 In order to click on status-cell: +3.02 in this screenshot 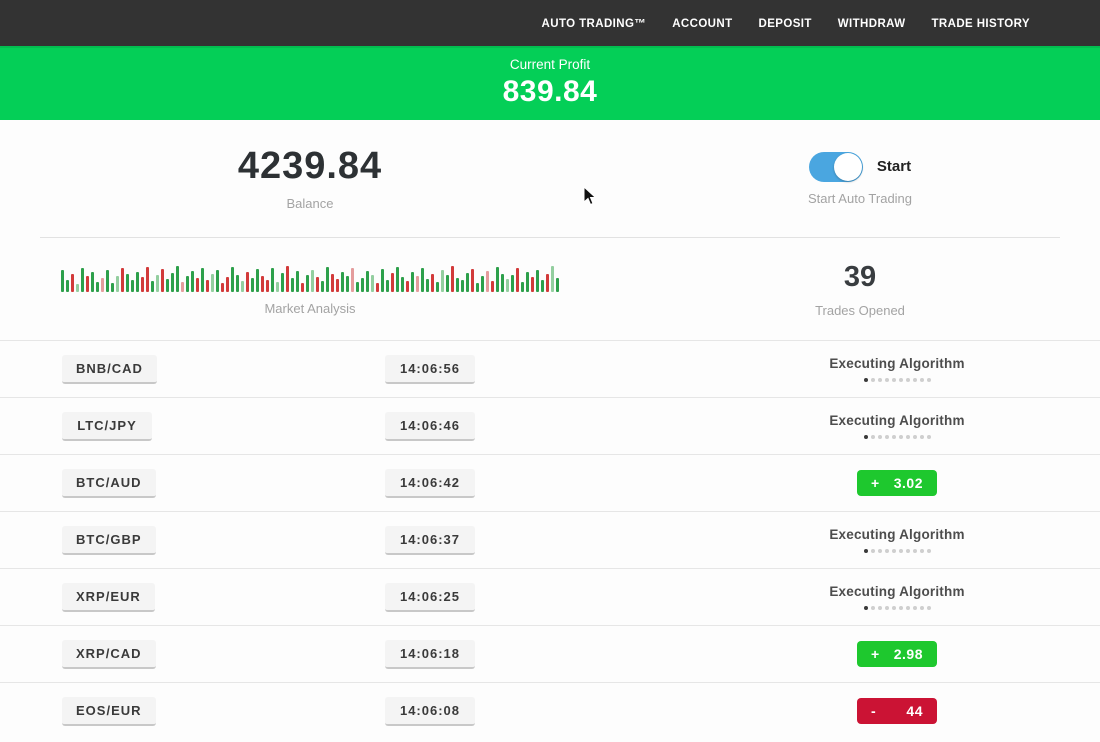, I will do `click(897, 483)`.